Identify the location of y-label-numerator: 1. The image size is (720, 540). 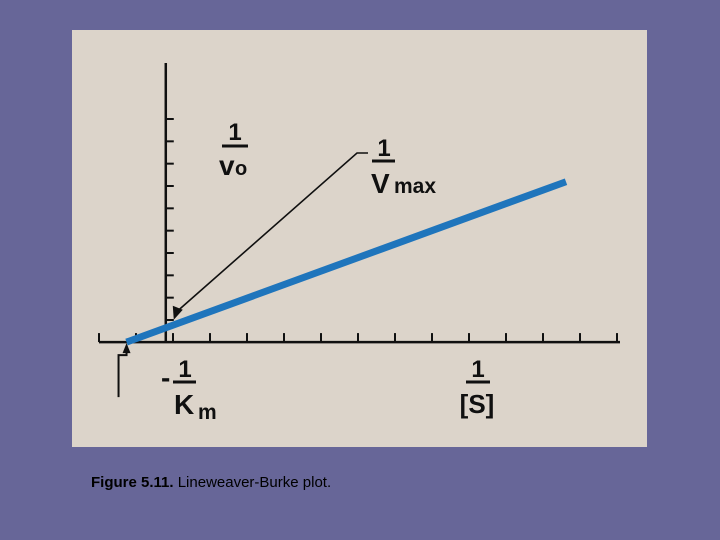
(234, 132).